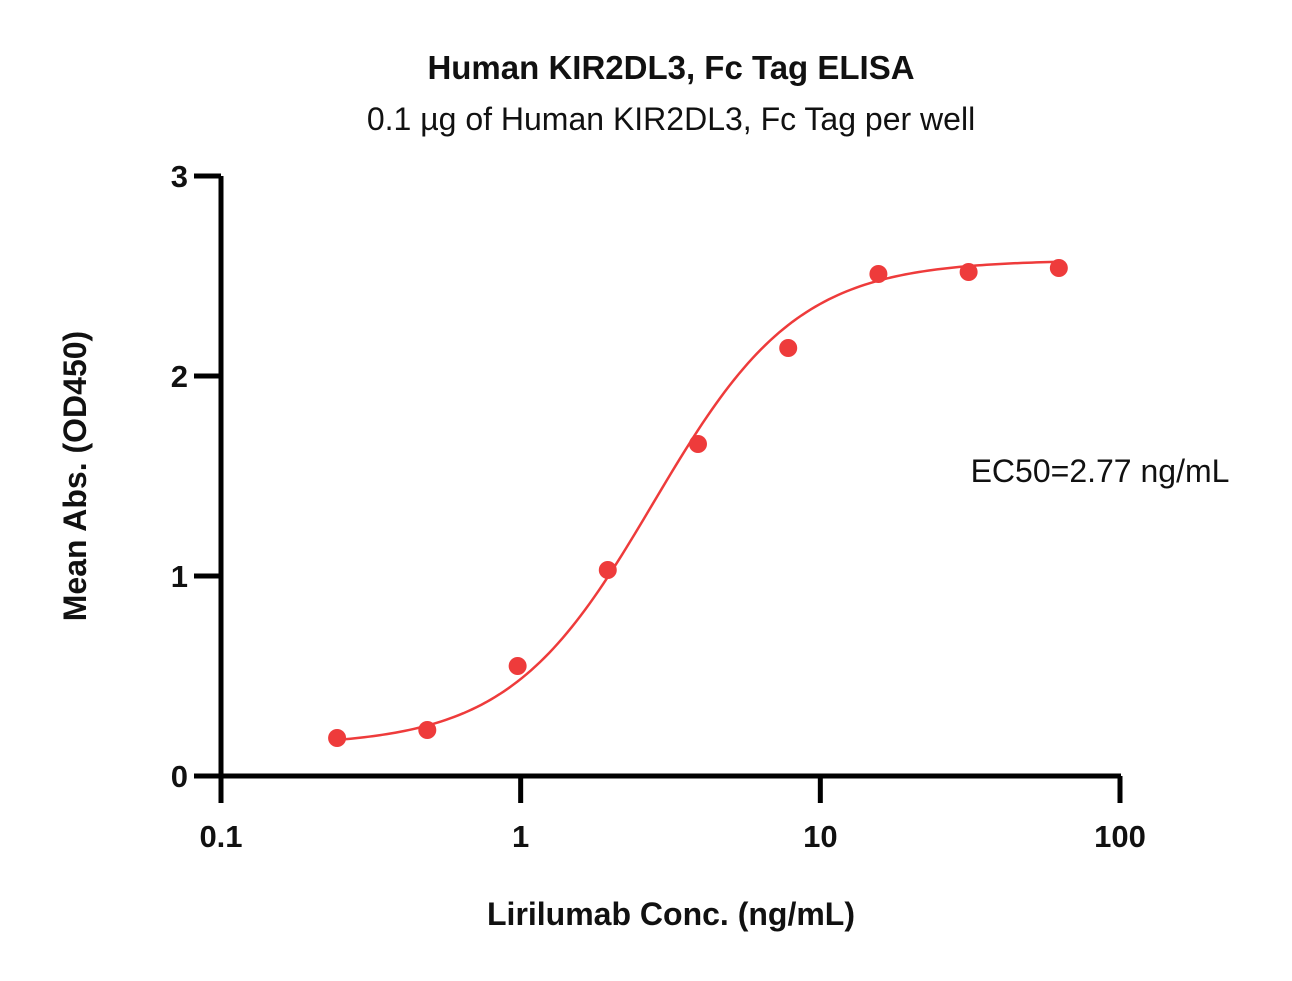 This screenshot has width=1292, height=981. Describe the element at coordinates (179, 376) in the screenshot. I see `y-tick-label: 2` at that location.